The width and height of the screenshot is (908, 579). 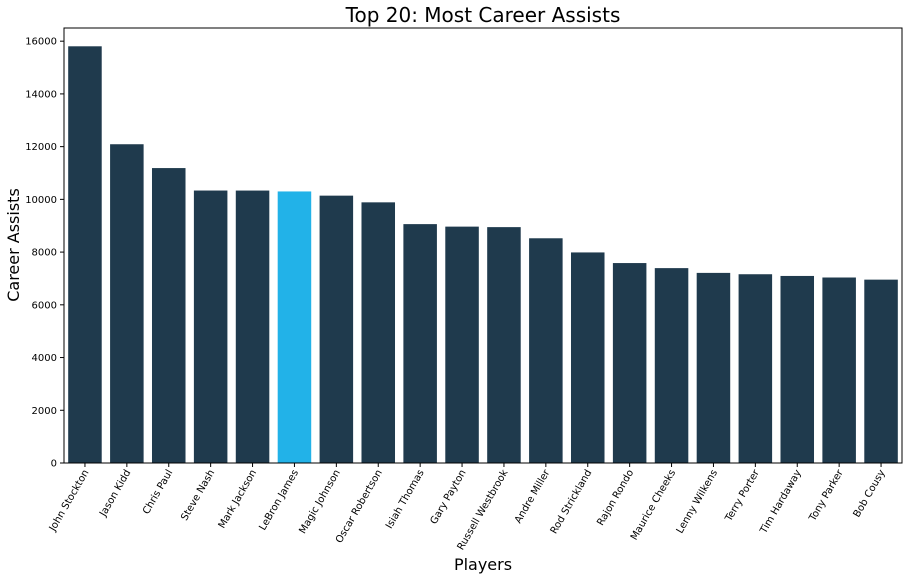 What do you see at coordinates (449, 497) in the screenshot?
I see `x-tick-label: Gary Payton` at bounding box center [449, 497].